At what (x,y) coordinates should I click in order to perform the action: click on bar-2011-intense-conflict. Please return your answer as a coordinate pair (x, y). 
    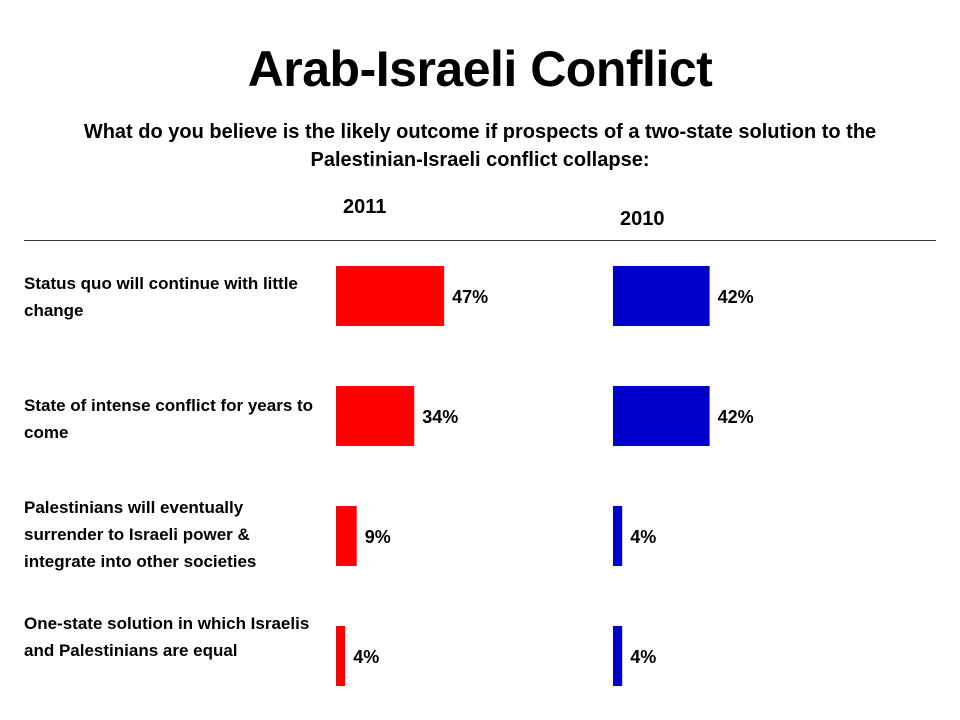
    Looking at the image, I should click on (375, 416).